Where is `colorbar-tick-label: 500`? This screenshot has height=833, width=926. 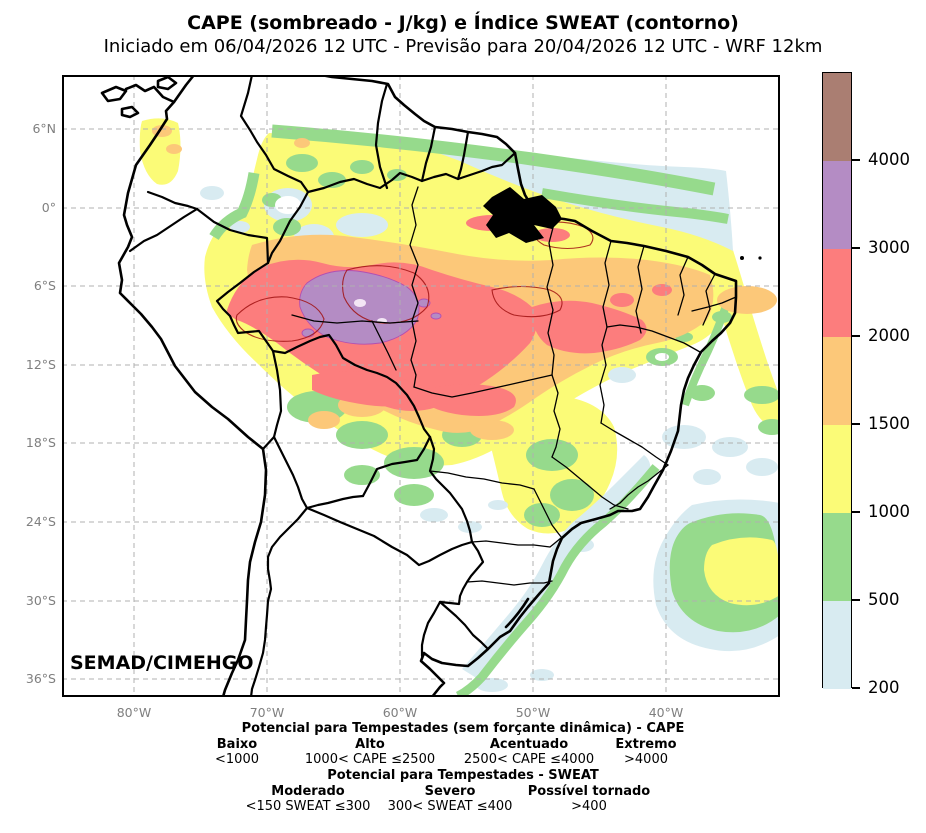
colorbar-tick-label: 500 is located at coordinates (884, 599).